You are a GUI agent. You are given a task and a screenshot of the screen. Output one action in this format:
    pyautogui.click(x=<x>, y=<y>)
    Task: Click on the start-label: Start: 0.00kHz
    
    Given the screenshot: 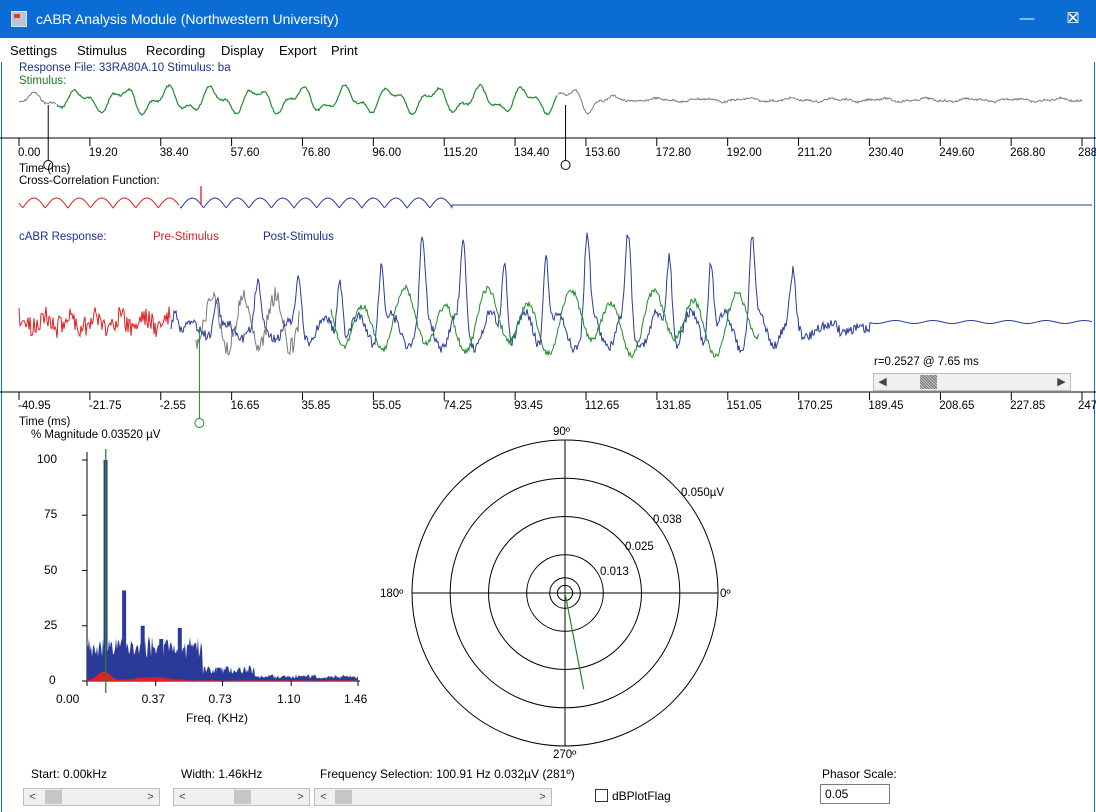 What is the action you would take?
    pyautogui.click(x=69, y=774)
    